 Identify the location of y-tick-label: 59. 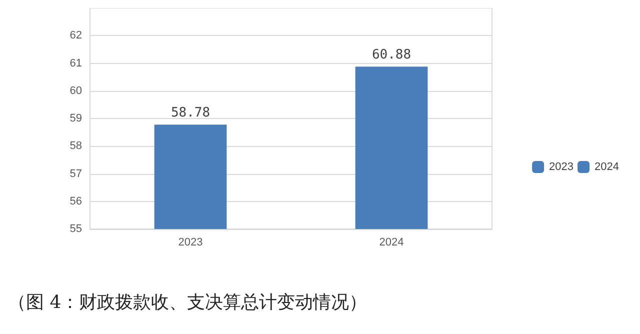
(76, 118).